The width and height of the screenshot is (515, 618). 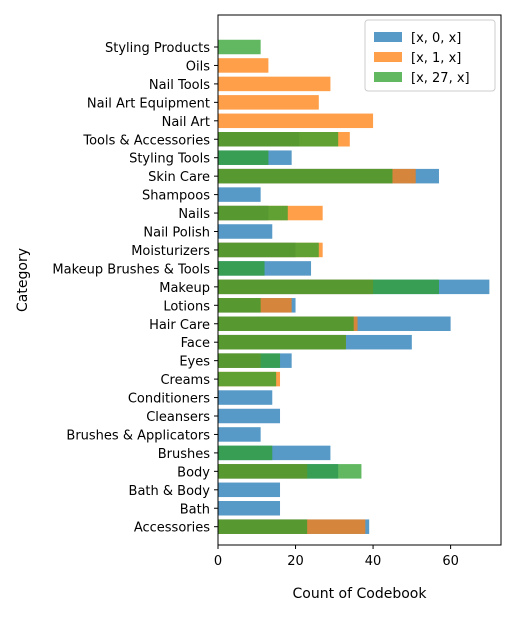 I want to click on y-tick-label: Creams, so click(x=185, y=380).